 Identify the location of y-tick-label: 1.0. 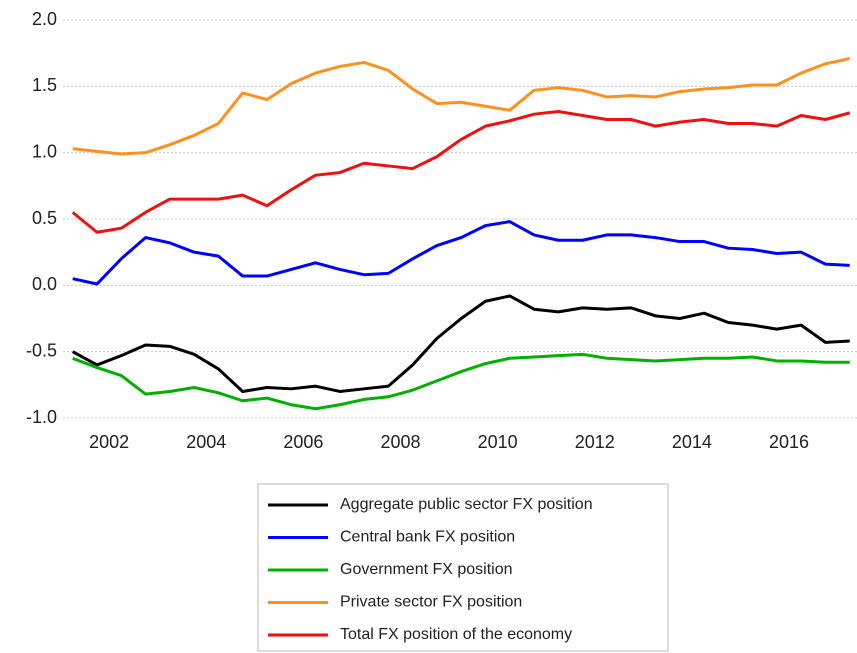
(44, 151).